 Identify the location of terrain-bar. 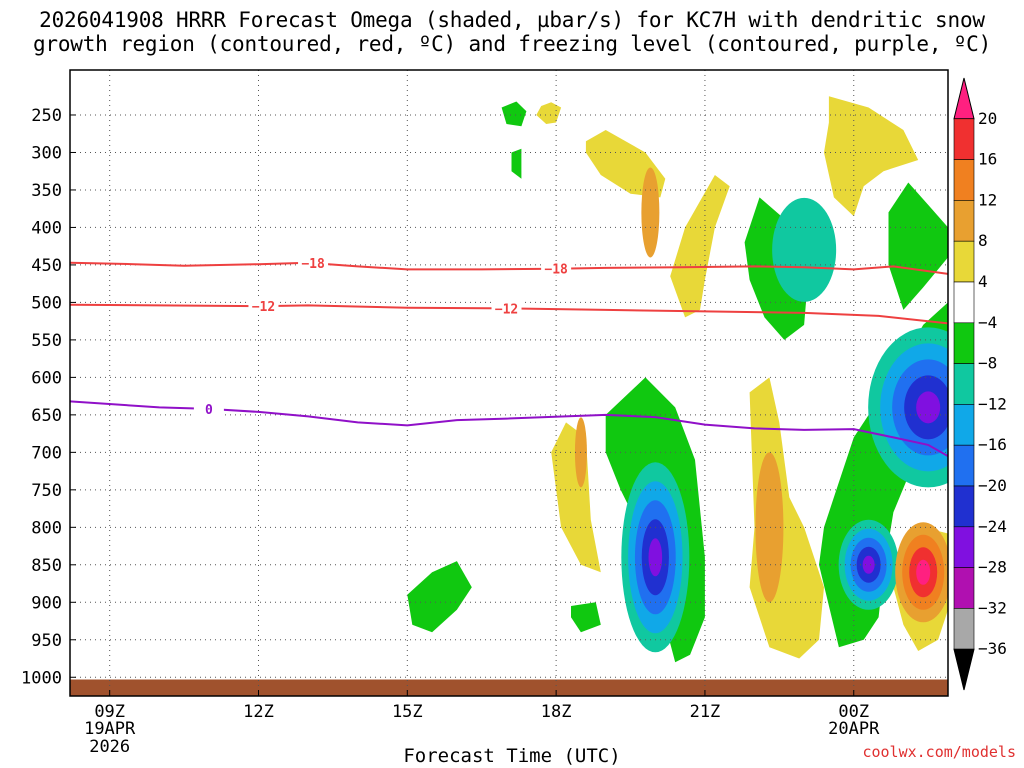
(509, 687).